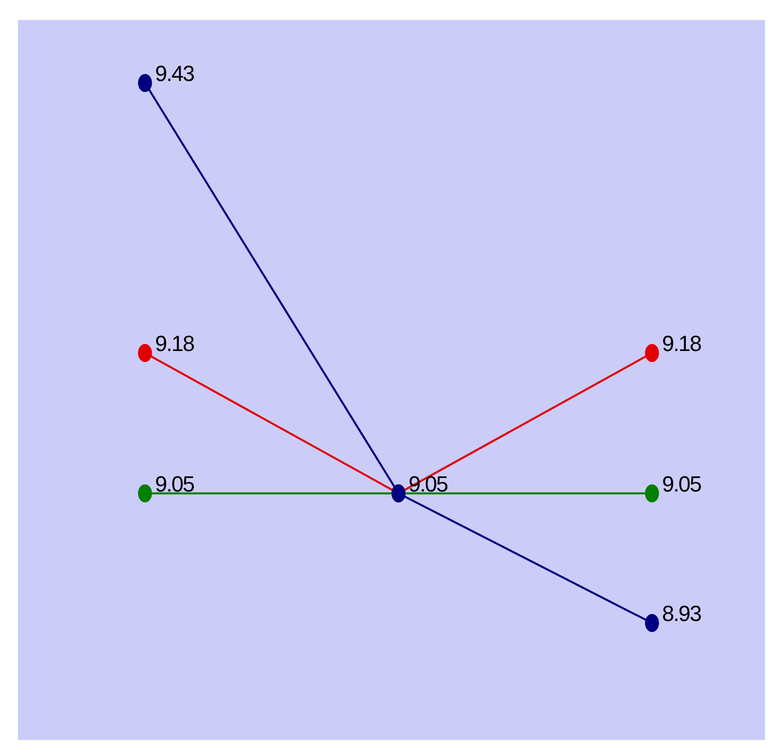 The height and width of the screenshot is (756, 774). Describe the element at coordinates (682, 613) in the screenshot. I see `data-label: 8.93` at that location.